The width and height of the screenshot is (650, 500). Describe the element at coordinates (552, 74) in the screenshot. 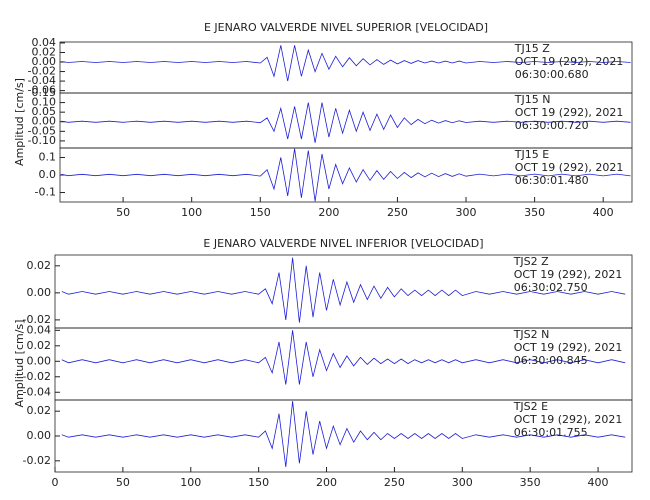

I see `time-label: 06:30:00.680` at that location.